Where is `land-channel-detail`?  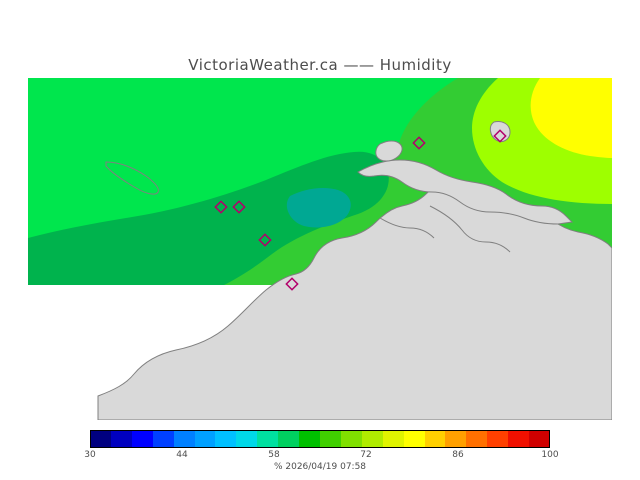
land-channel-detail is located at coordinates (470, 229).